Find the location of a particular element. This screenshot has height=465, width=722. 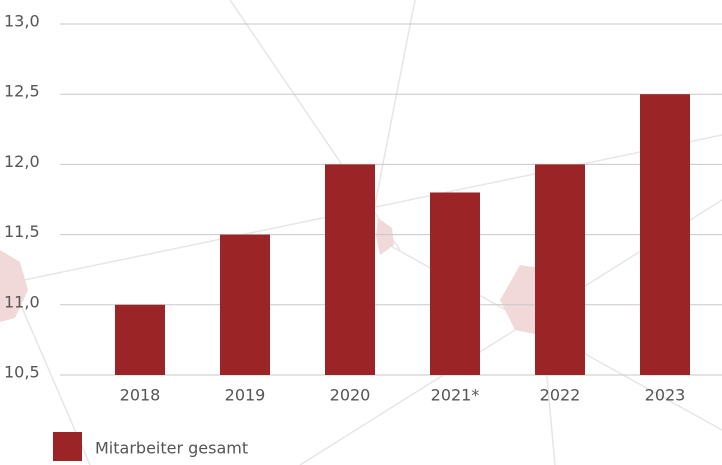

x-tick-label: 2018 is located at coordinates (140, 395).